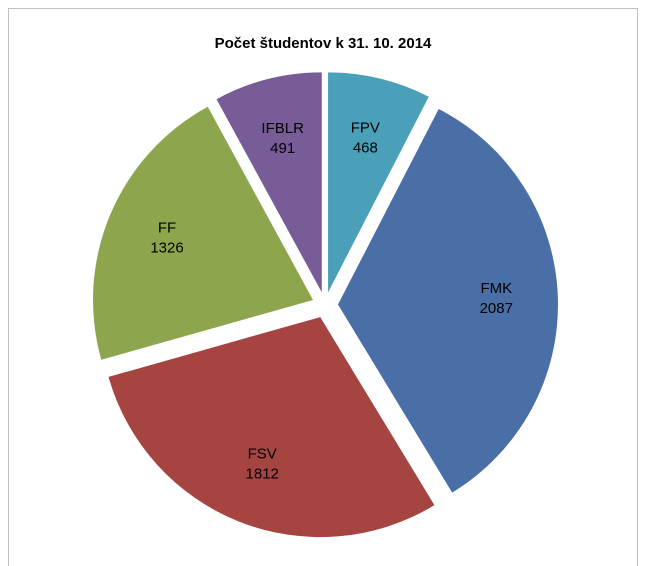  I want to click on slice-label-name: IFBLR, so click(282, 128).